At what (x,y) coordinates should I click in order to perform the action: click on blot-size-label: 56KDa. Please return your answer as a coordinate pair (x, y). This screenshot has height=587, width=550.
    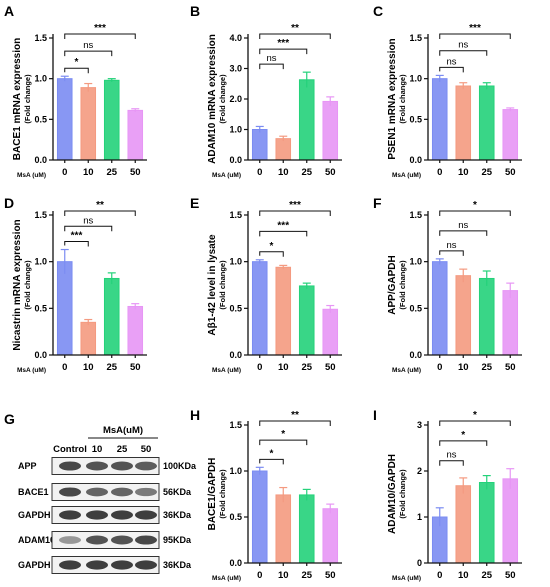
    Looking at the image, I should click on (177, 492).